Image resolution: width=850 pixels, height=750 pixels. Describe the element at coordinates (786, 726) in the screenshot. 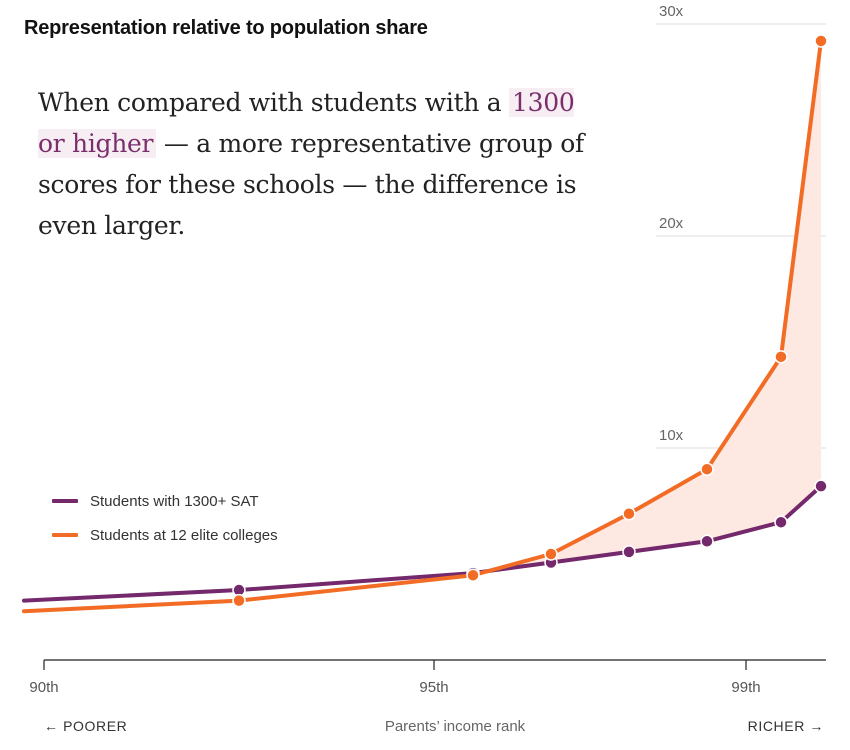

I see `x-axis-right-label: RICHER →` at that location.